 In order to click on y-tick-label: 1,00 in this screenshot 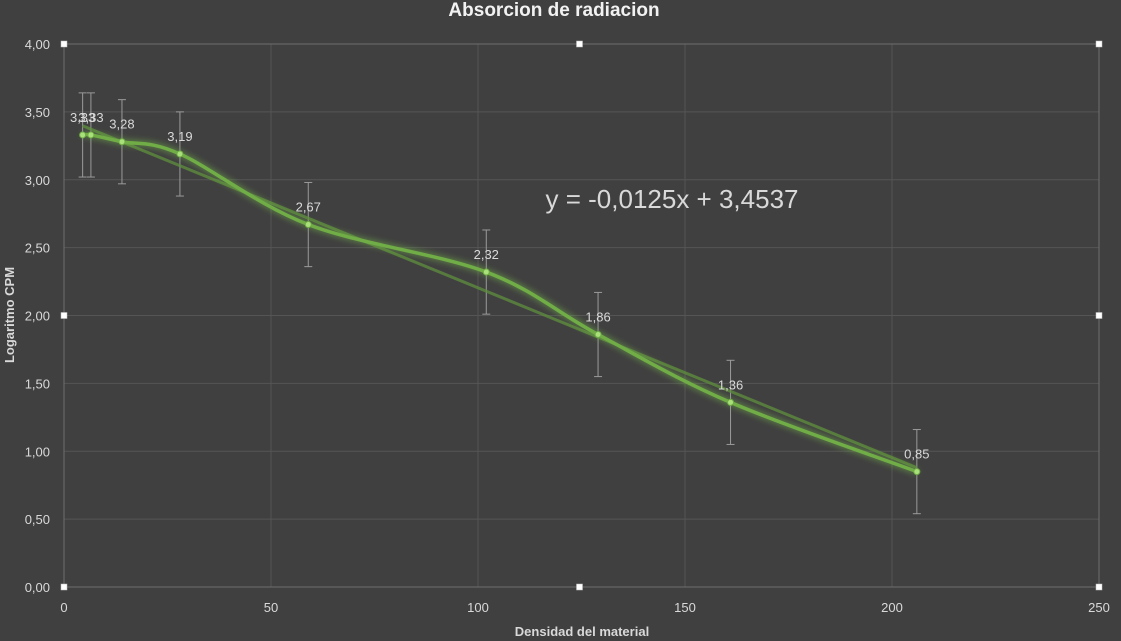, I will do `click(37, 451)`.